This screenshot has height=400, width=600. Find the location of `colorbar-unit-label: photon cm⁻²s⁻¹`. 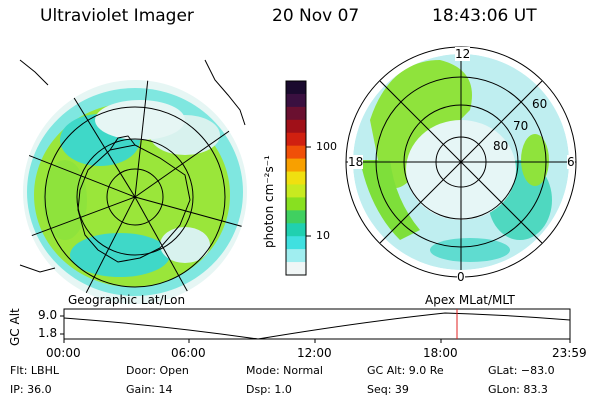

colorbar-unit-label: photon cm⁻²s⁻¹ is located at coordinates (269, 201).